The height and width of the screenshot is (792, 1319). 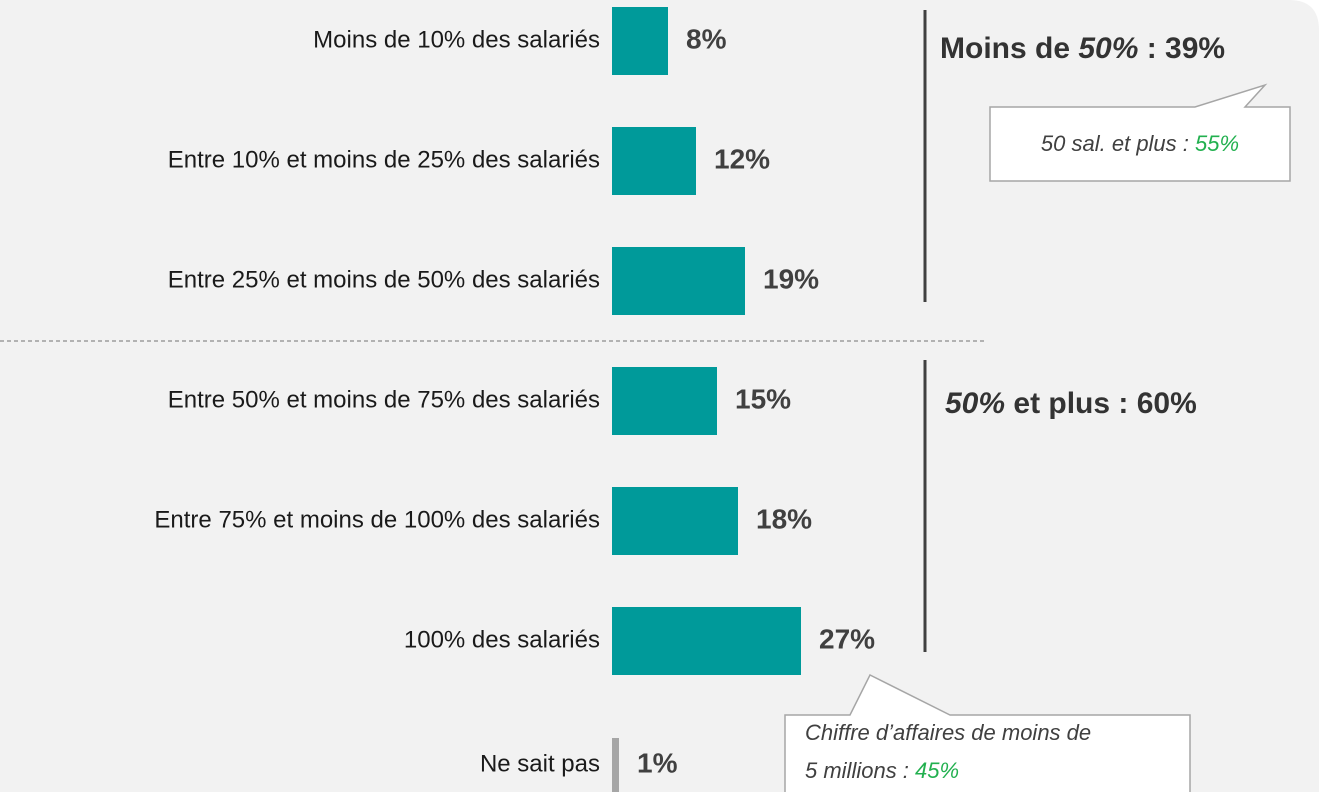 What do you see at coordinates (540, 763) in the screenshot?
I see `category-label: Ne sait pas` at bounding box center [540, 763].